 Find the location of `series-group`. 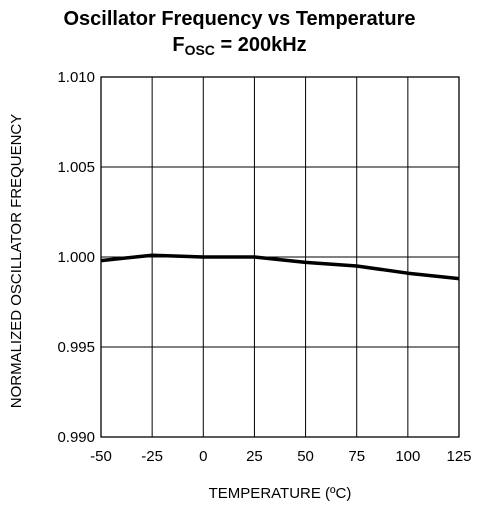

series-group is located at coordinates (280, 267).